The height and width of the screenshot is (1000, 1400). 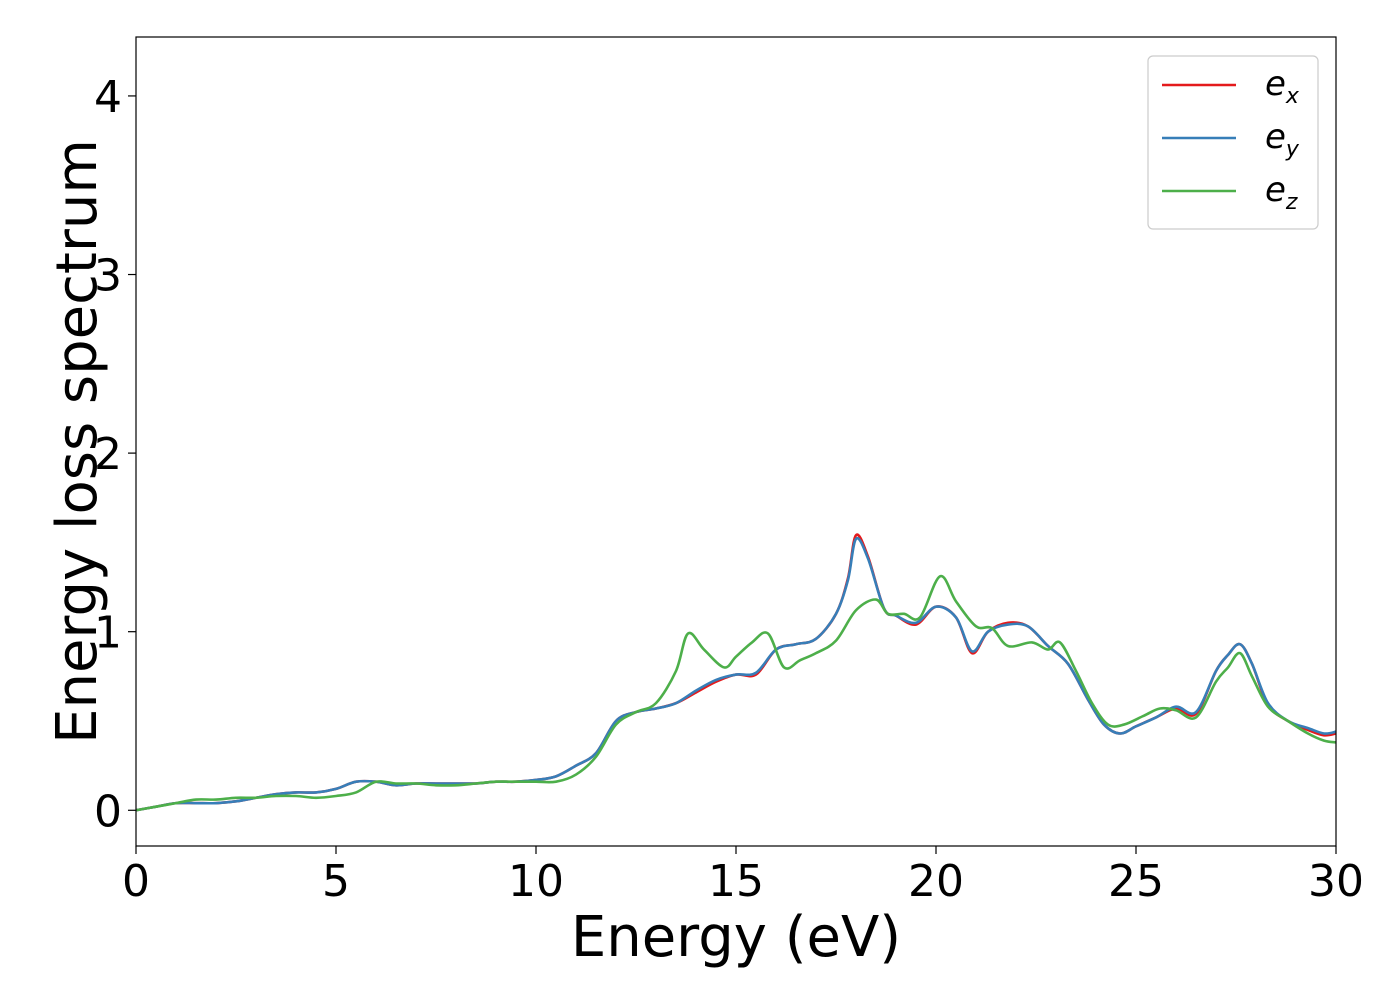 What do you see at coordinates (1336, 881) in the screenshot?
I see `x-tick-label: 30` at bounding box center [1336, 881].